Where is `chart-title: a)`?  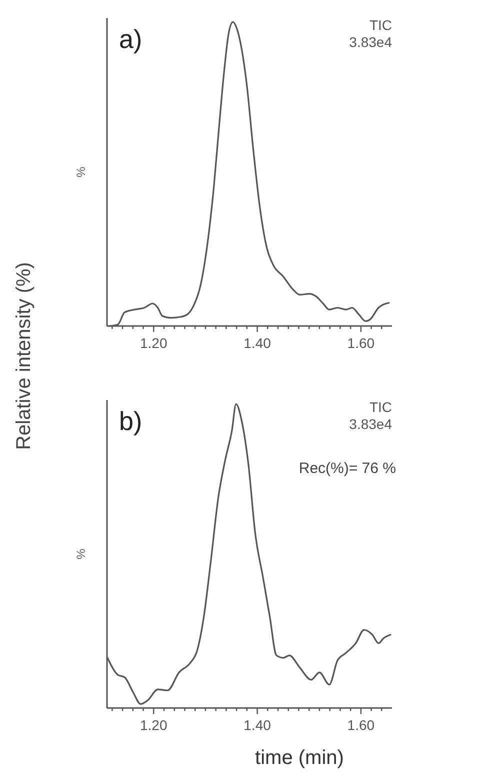 chart-title: a) is located at coordinates (130, 39).